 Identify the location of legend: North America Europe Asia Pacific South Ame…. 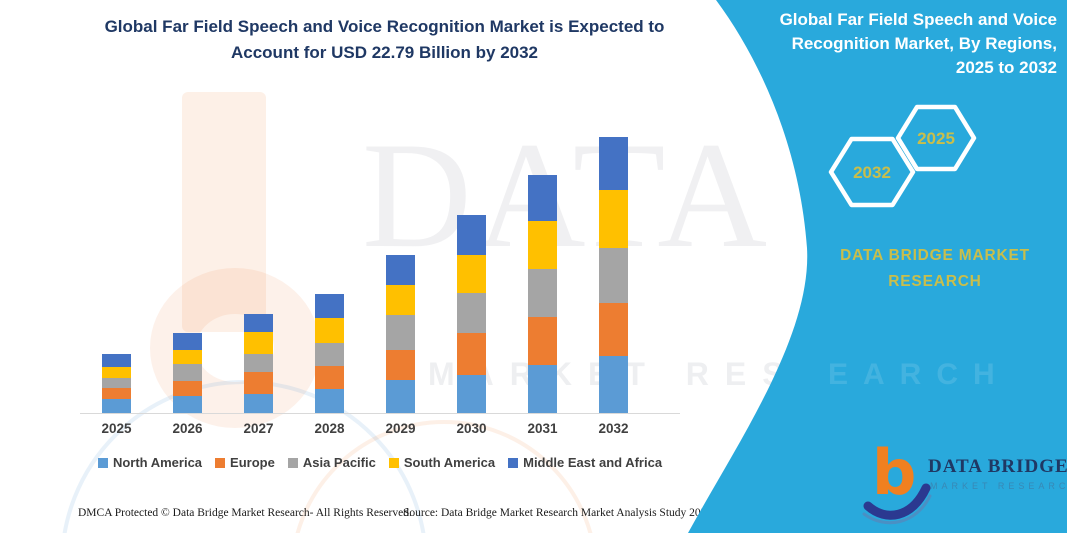
(380, 462).